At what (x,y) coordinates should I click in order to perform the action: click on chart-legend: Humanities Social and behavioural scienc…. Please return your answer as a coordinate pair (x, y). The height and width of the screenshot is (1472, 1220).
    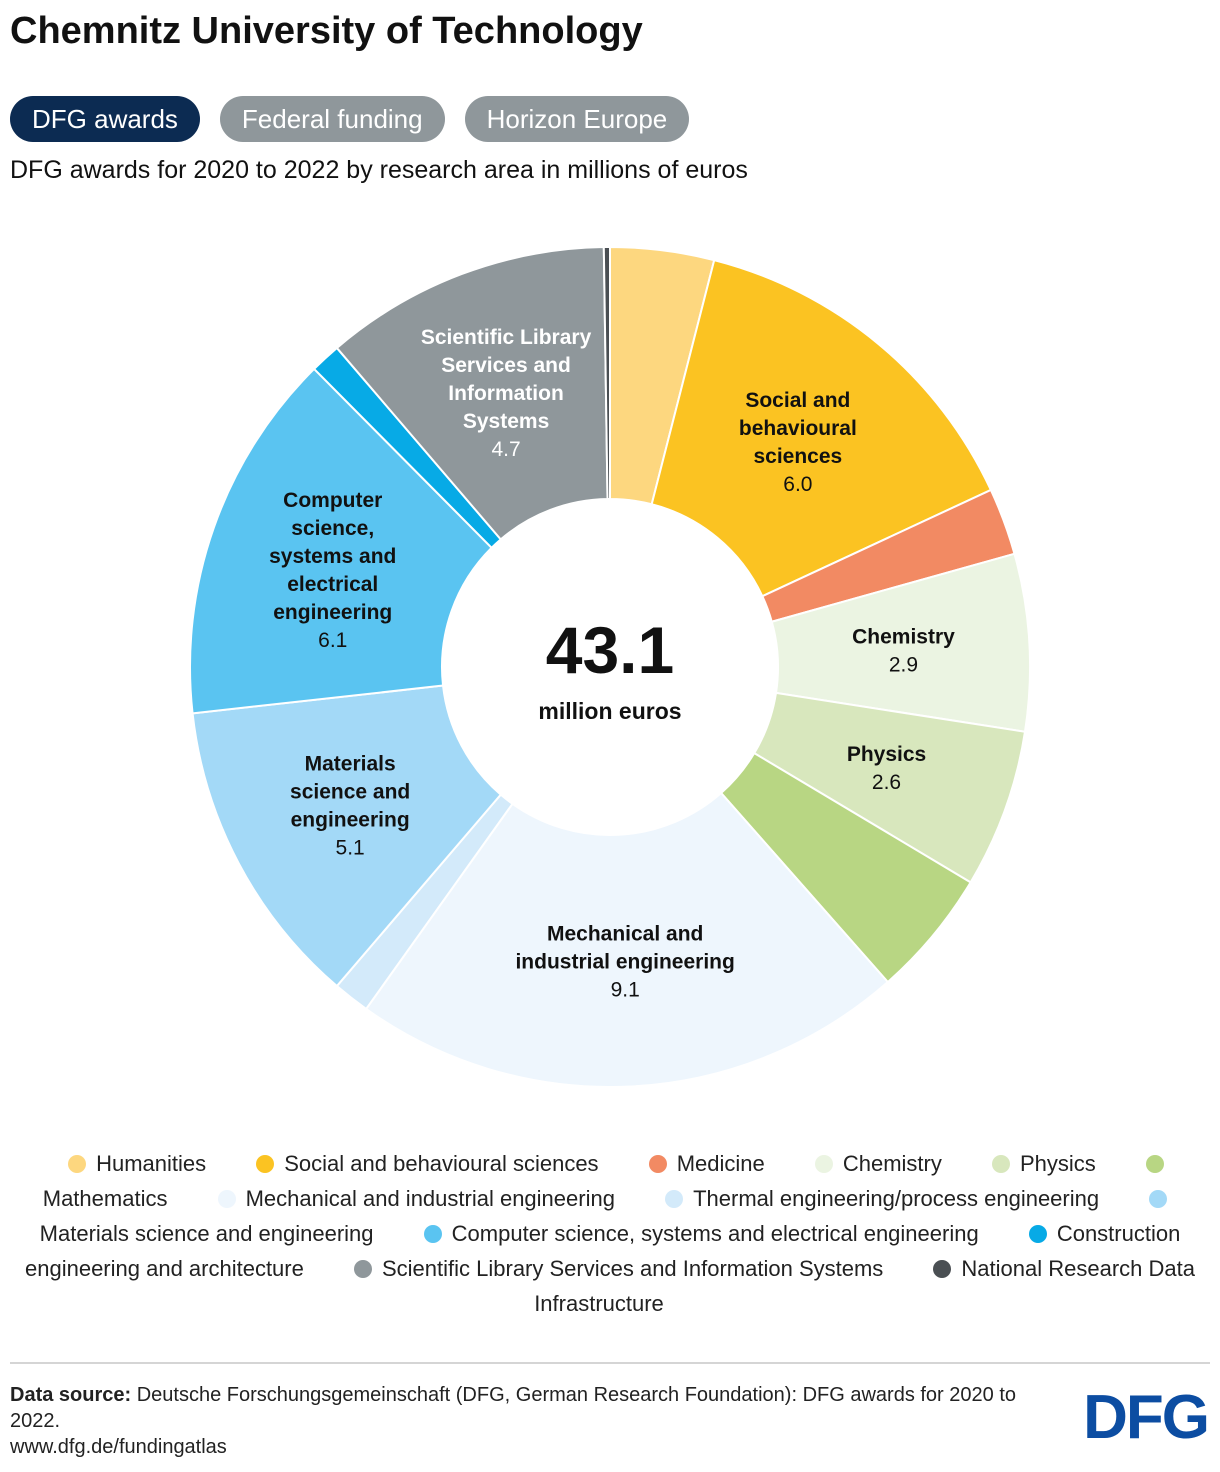
    Looking at the image, I should click on (610, 1233).